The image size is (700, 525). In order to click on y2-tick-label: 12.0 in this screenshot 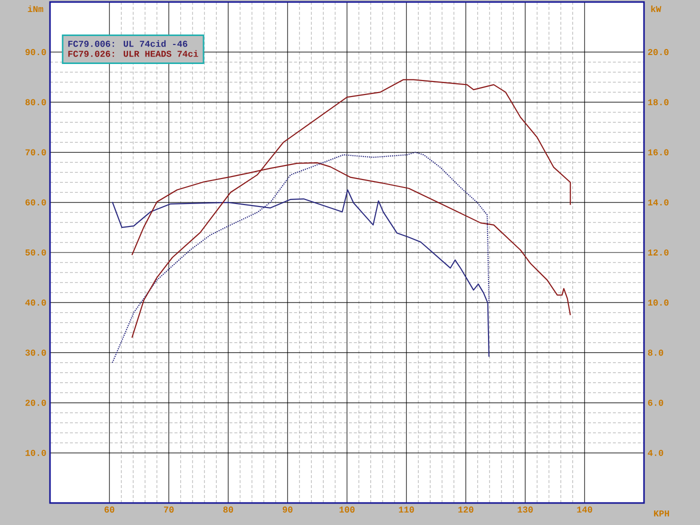, I will do `click(658, 252)`.